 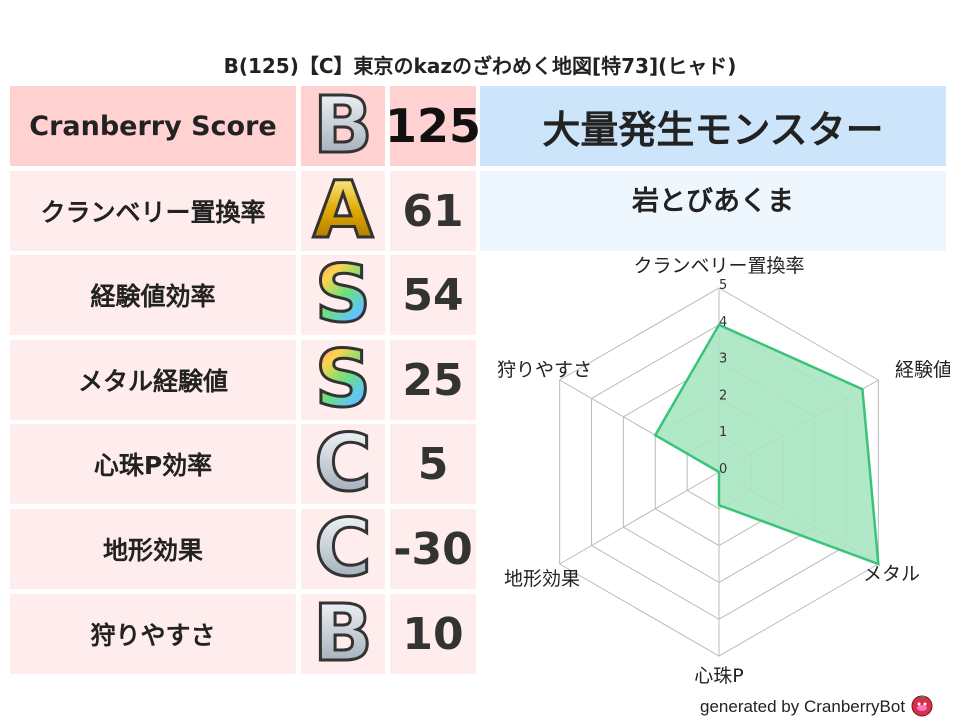 What do you see at coordinates (713, 126) in the screenshot?
I see `monster-heading: 大量発生モンスター` at bounding box center [713, 126].